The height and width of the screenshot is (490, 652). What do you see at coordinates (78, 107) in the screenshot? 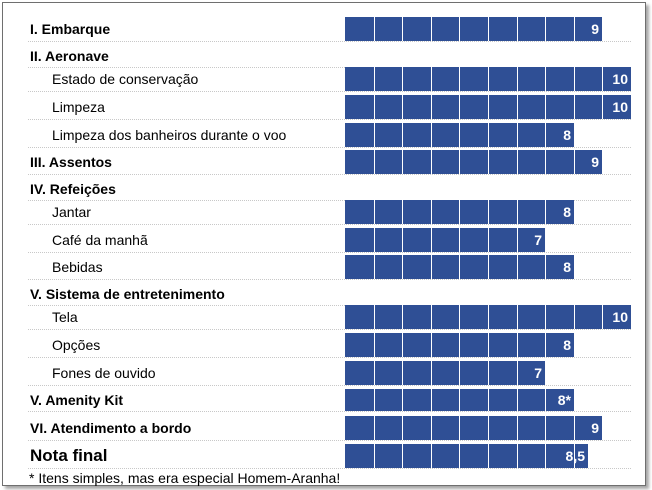
I see `row-label: Limpeza` at bounding box center [78, 107].